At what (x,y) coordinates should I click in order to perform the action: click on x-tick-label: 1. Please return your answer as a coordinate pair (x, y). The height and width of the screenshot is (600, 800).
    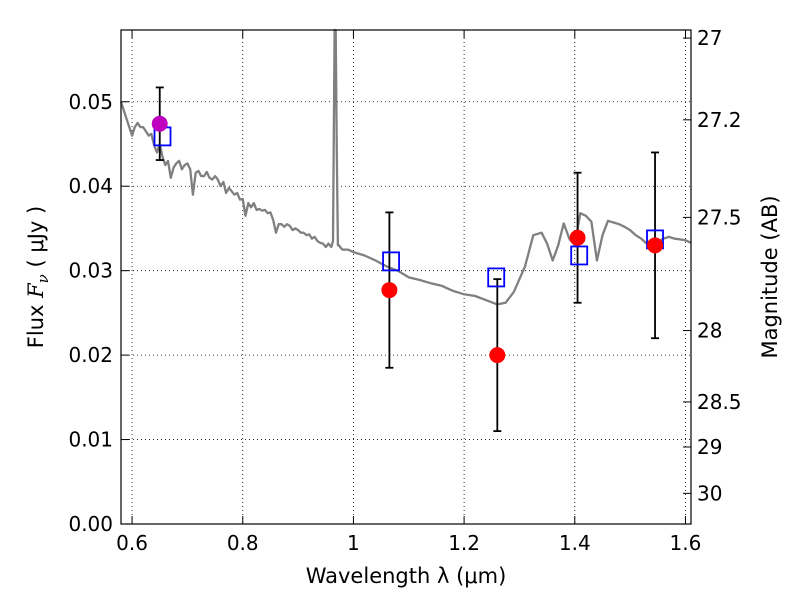
    Looking at the image, I should click on (353, 543).